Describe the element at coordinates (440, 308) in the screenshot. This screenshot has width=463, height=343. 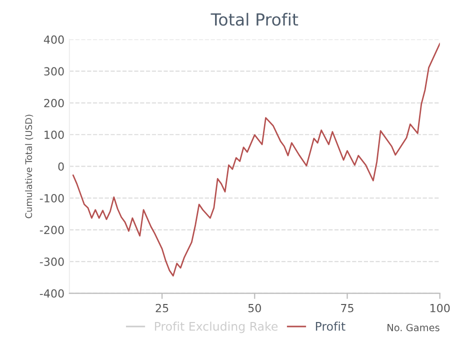
I see `x-tick-label: 100` at that location.